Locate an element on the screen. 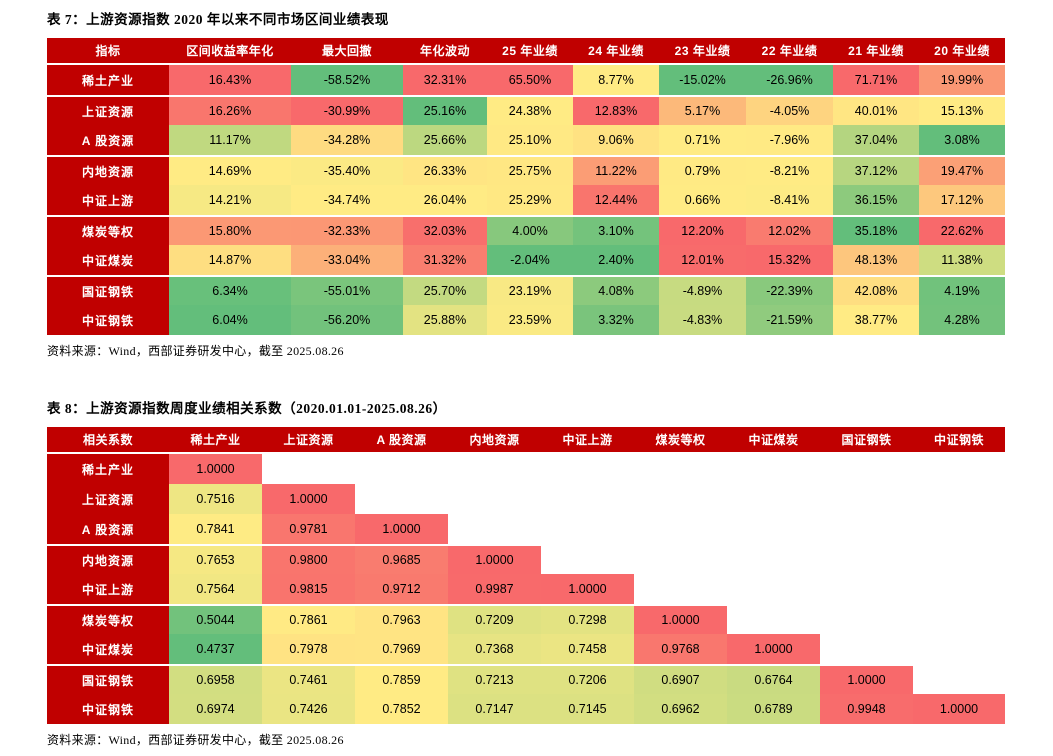 This screenshot has width=1053, height=756. heat-cell: 0.9685 is located at coordinates (401, 559).